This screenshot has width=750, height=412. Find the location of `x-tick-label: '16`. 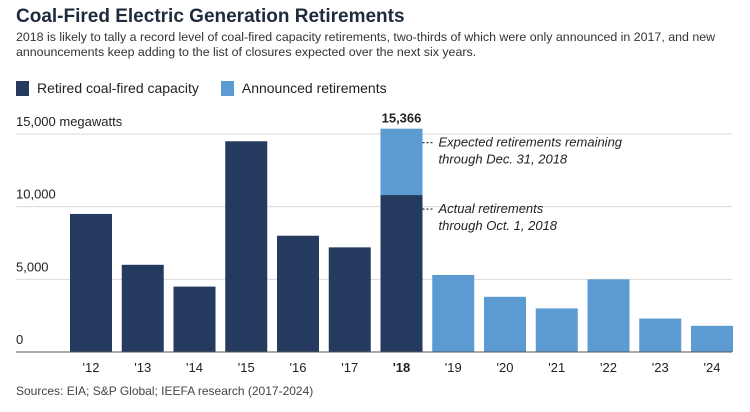

x-tick-label: '16 is located at coordinates (298, 367).